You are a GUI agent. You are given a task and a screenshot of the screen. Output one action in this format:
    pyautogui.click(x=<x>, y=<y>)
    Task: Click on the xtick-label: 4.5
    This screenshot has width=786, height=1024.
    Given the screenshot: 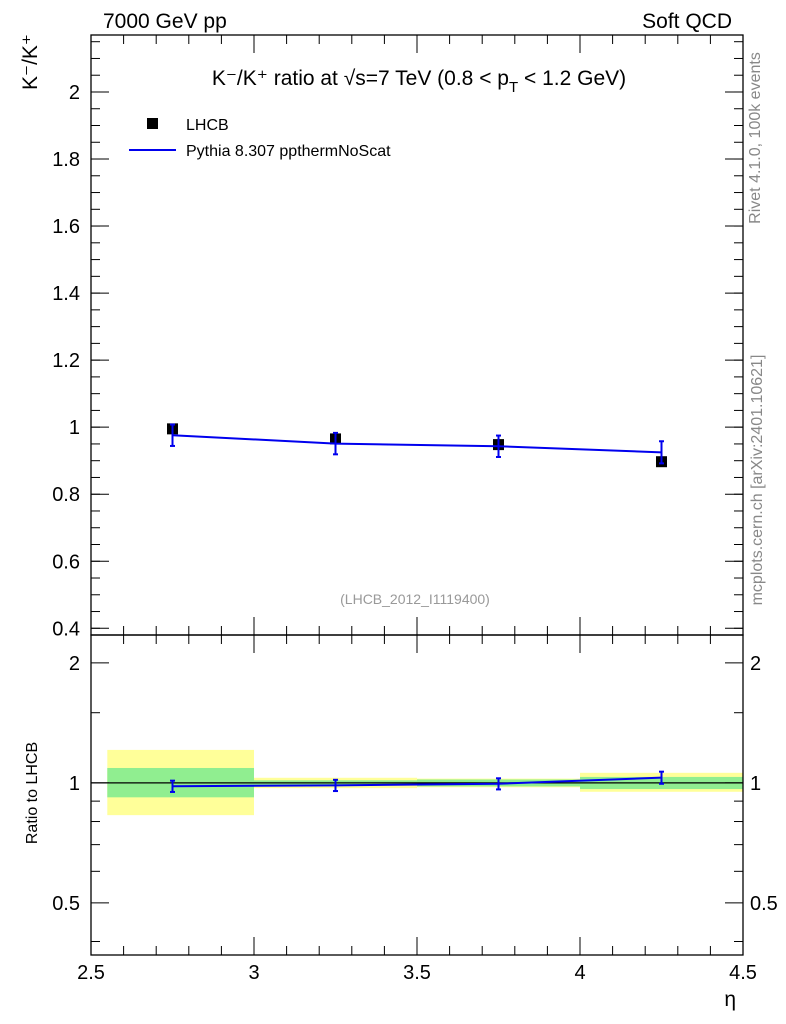 What is the action you would take?
    pyautogui.click(x=743, y=973)
    